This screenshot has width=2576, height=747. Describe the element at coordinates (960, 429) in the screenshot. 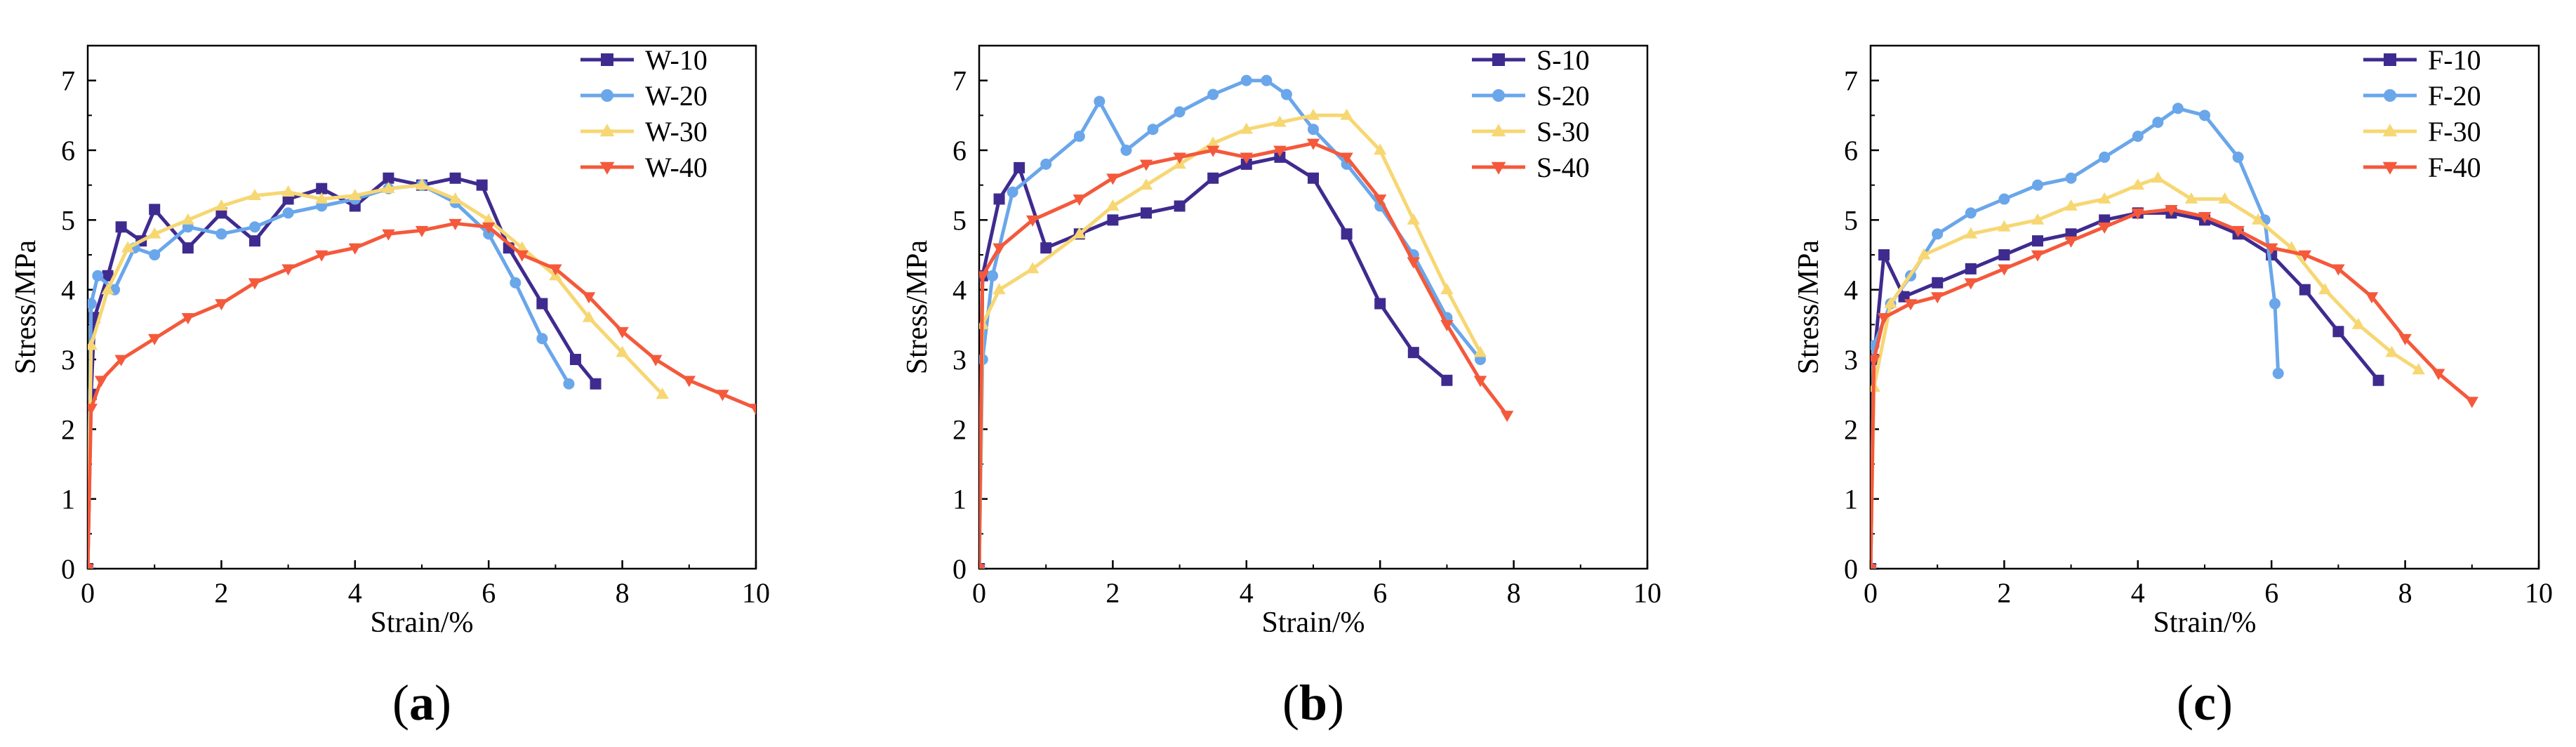

I see `y-tick-label: 2` at that location.